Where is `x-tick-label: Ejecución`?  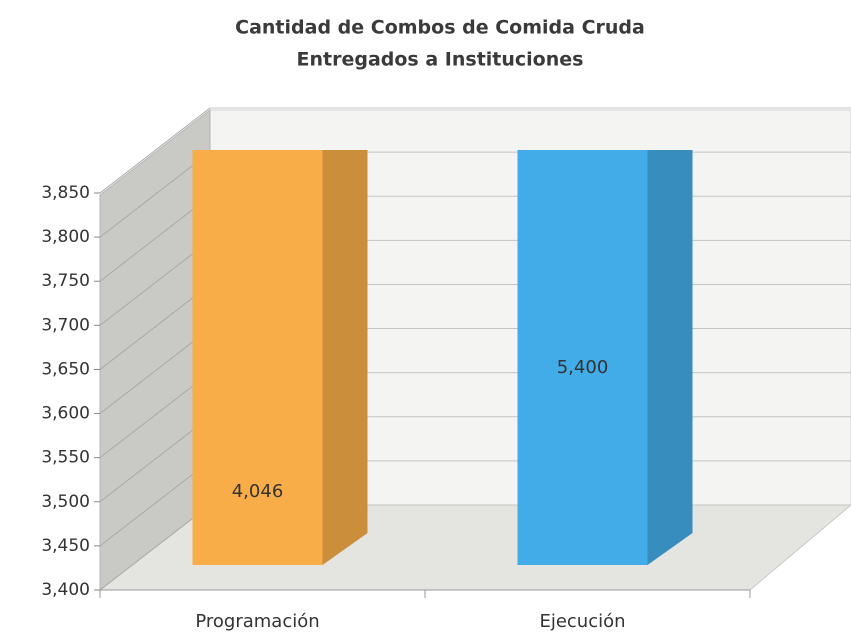
x-tick-label: Ejecución is located at coordinates (582, 621).